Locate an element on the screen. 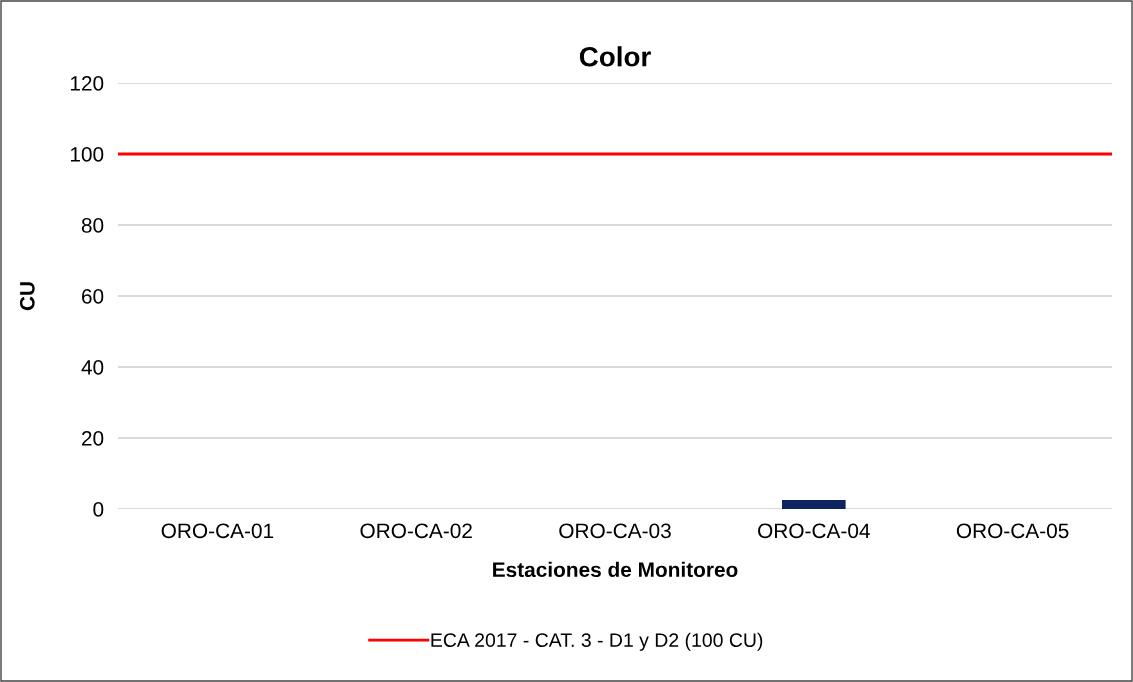 The height and width of the screenshot is (682, 1133). y-axis-title: CU is located at coordinates (27, 296).